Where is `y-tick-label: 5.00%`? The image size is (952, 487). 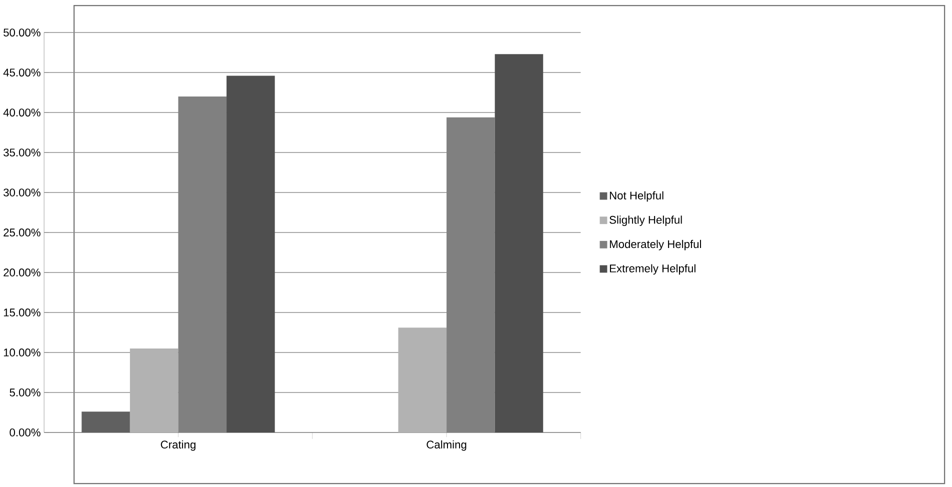
y-tick-label: 5.00% is located at coordinates (25, 392).